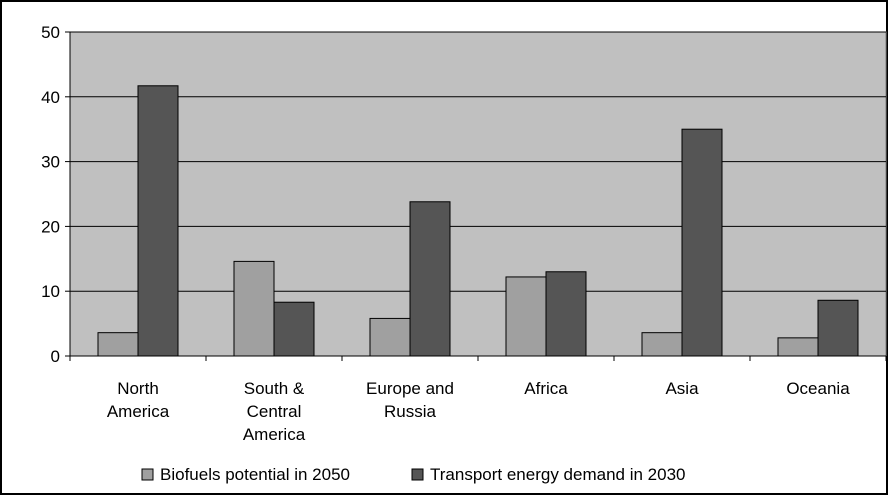 The width and height of the screenshot is (888, 497). What do you see at coordinates (274, 411) in the screenshot?
I see `x-category-label: South & Central America` at bounding box center [274, 411].